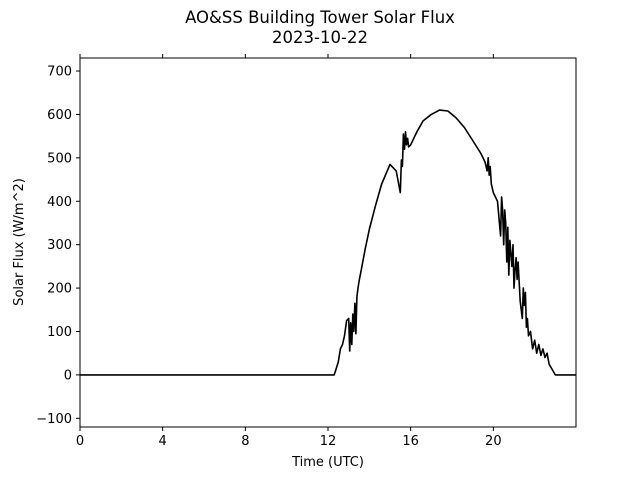 This screenshot has width=640, height=480. What do you see at coordinates (59, 289) in the screenshot?
I see `y-tick-label: 200` at bounding box center [59, 289].